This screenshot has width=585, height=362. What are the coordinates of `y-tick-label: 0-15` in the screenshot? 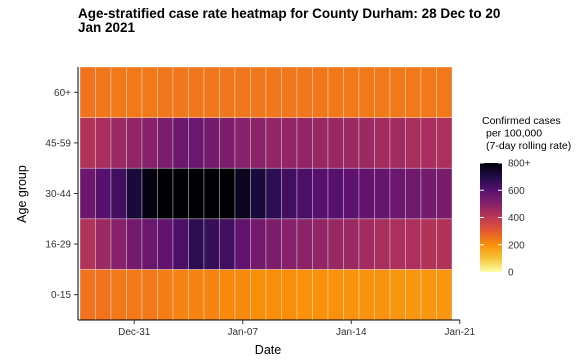 It's located at (61, 295).